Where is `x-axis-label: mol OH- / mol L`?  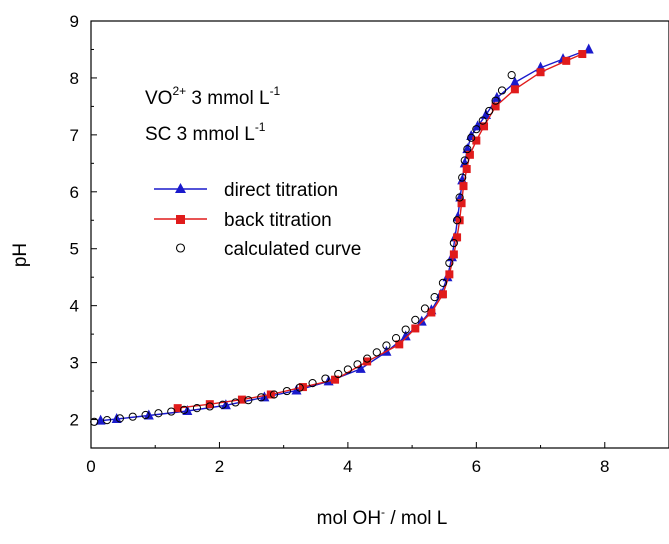
x-axis-label: mol OH- / mol L is located at coordinates (382, 517).